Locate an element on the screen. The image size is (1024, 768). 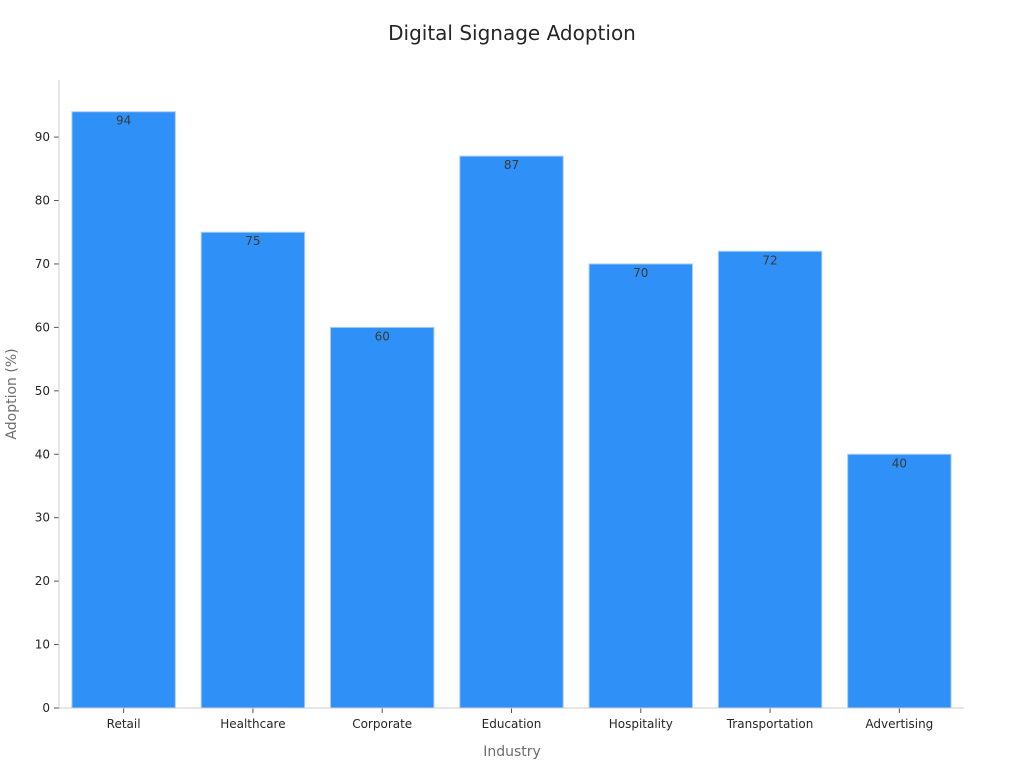
y-tick-label: 20 is located at coordinates (42, 581).